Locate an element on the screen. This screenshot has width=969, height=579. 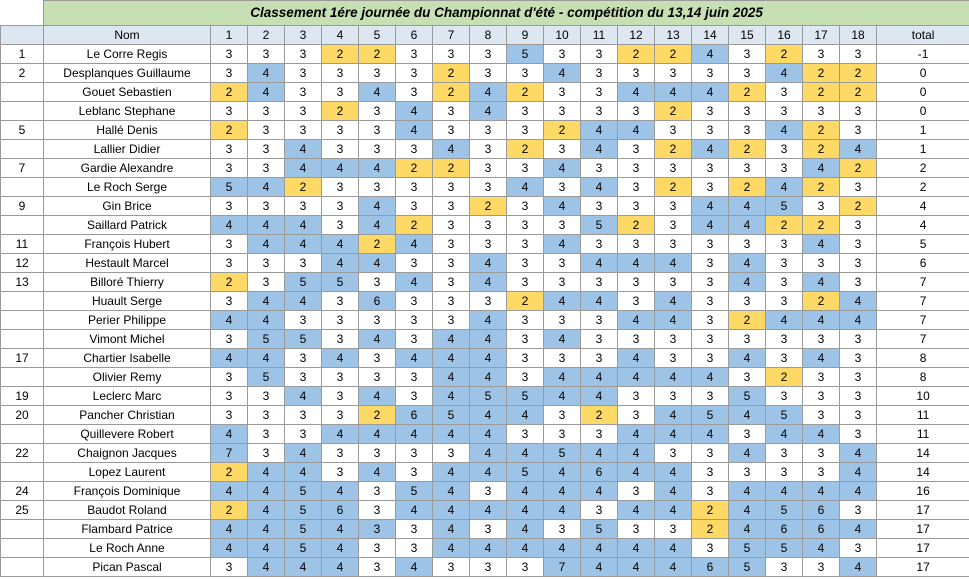
player-name-cell: Desplanques Guillaume is located at coordinates (127, 73).